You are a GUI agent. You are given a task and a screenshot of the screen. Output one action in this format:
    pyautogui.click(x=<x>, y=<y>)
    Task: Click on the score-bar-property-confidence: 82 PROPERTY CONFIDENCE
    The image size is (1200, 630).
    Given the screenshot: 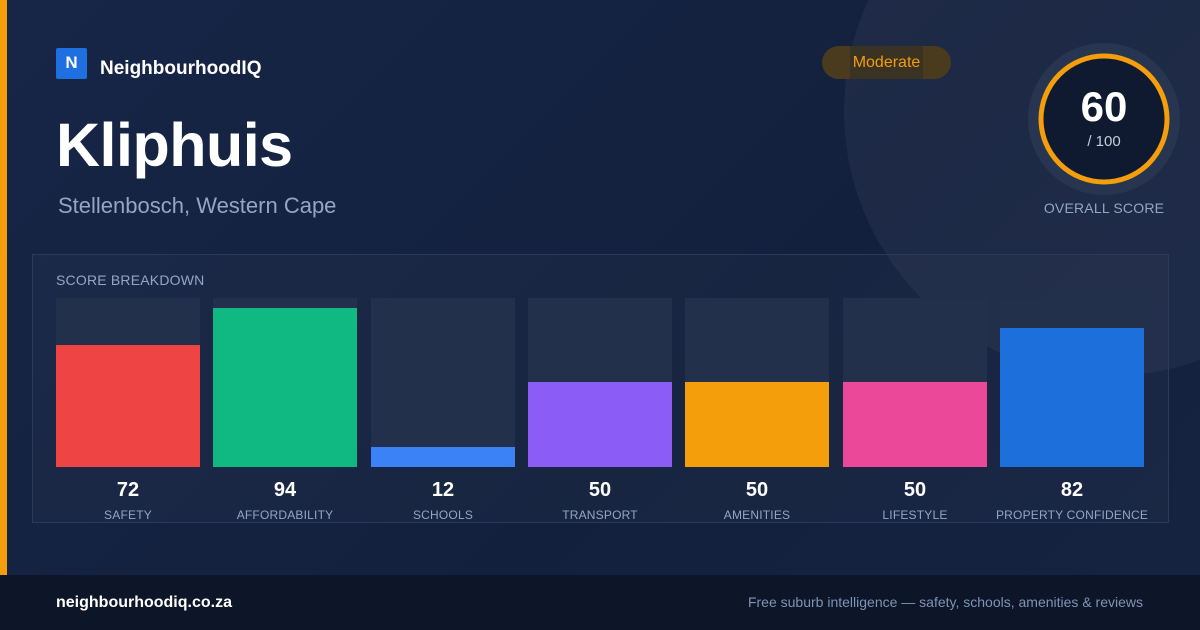 What is the action you would take?
    pyautogui.click(x=1072, y=410)
    